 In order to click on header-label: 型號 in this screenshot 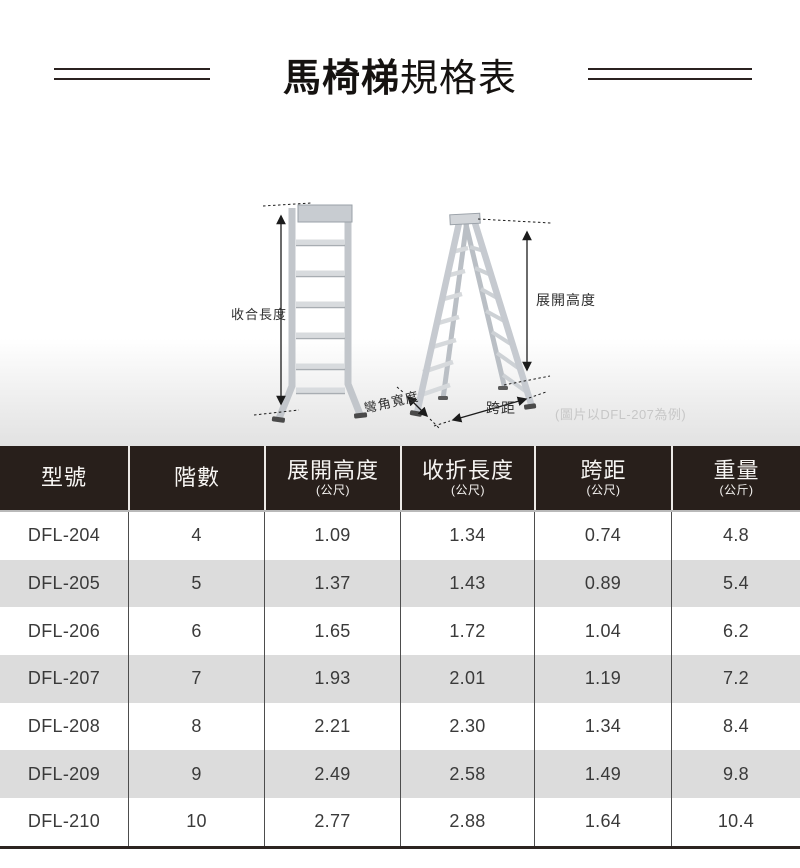, I will do `click(63, 477)`.